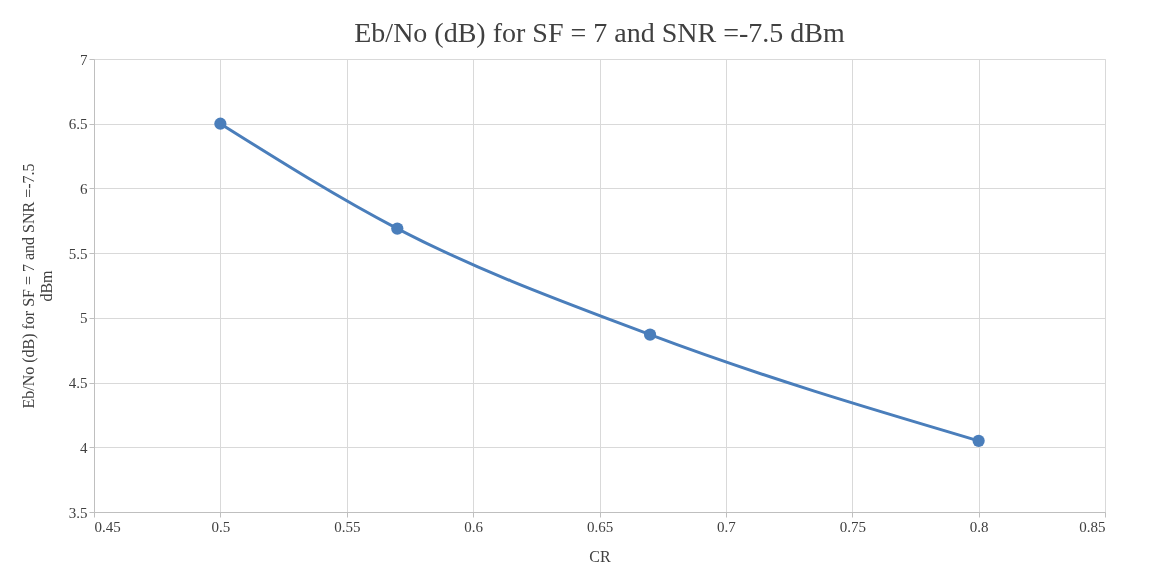 The width and height of the screenshot is (1176, 579). I want to click on chart-title: Eb/No (dB) for SF = 7 and SNR =-7.5 dBm, so click(599, 32).